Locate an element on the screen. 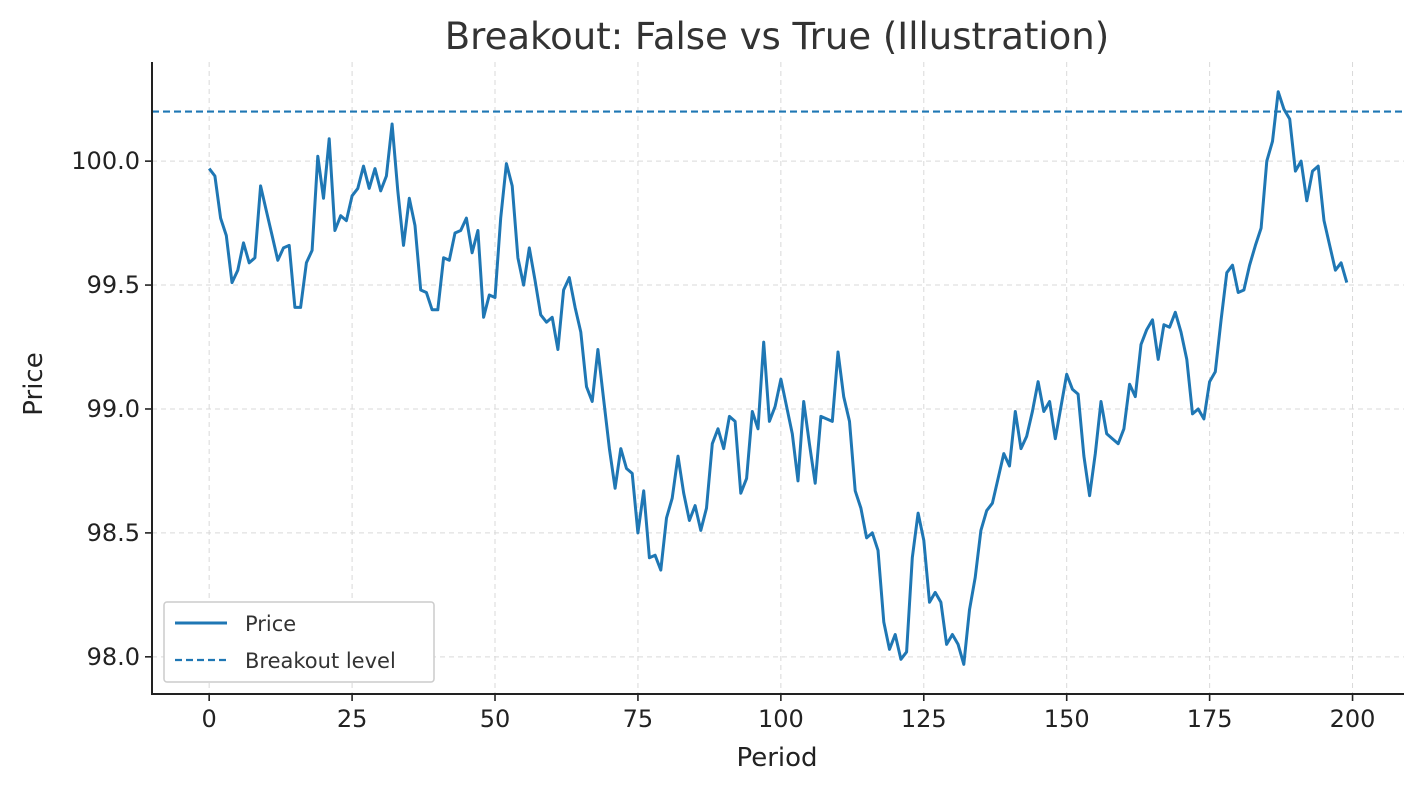  x-tick-label: 0 is located at coordinates (209, 719).